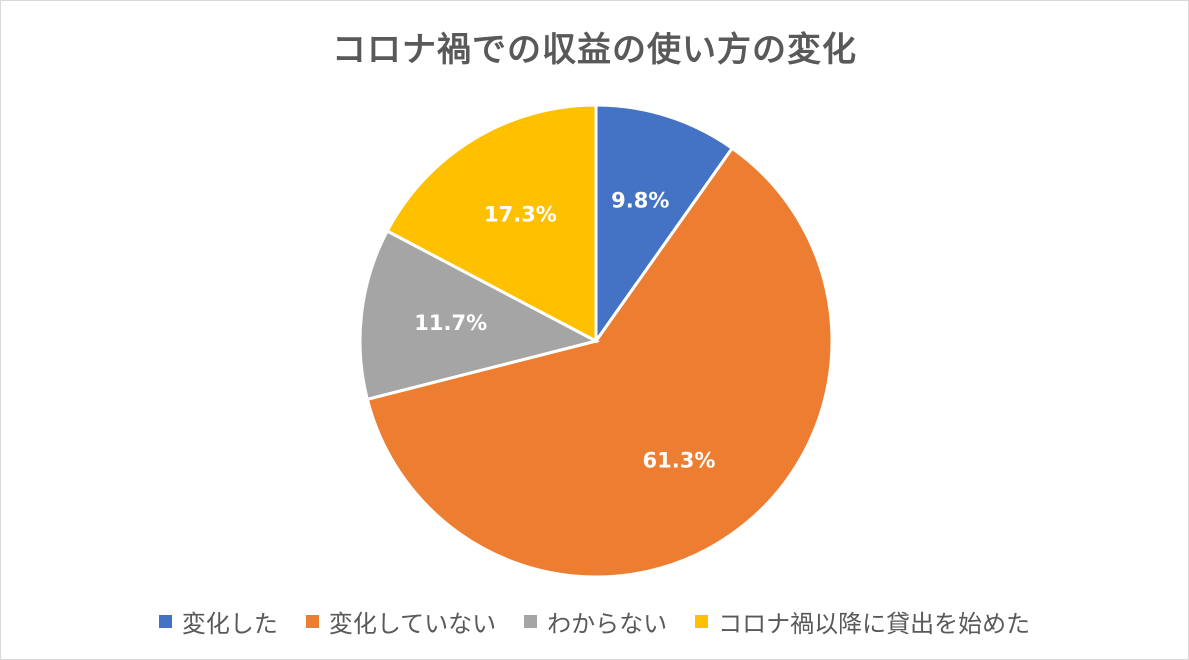  I want to click on legend-item: 変化していない, so click(401, 621).